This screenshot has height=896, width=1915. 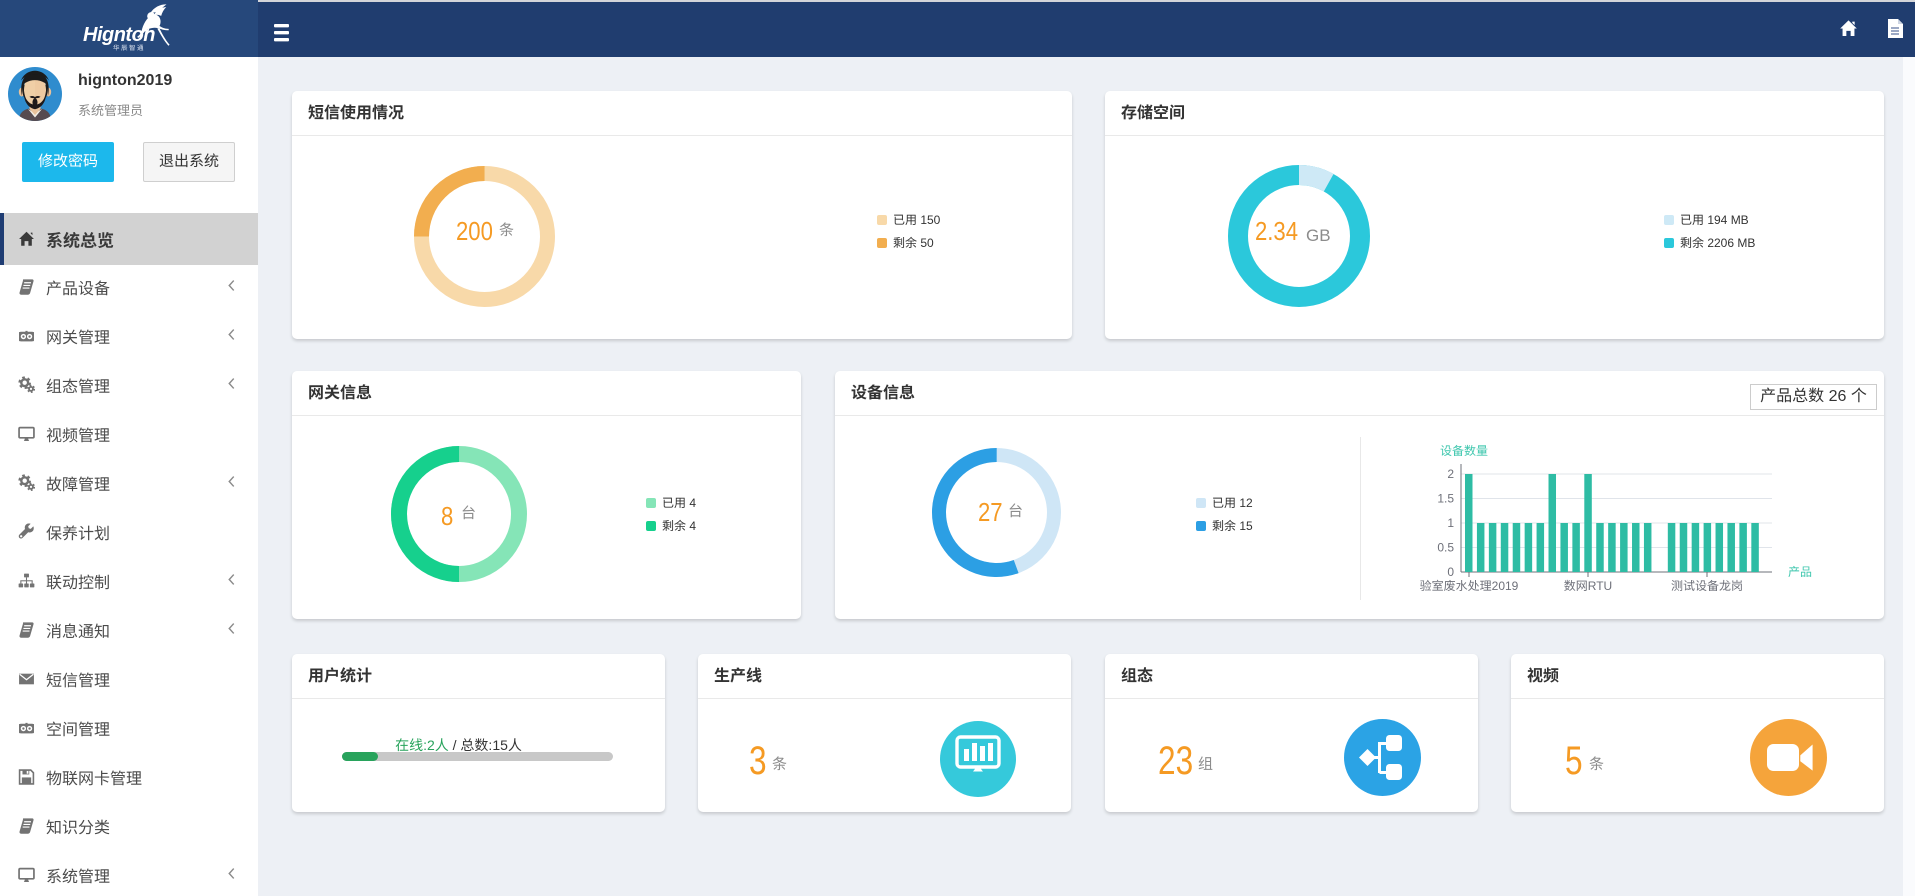 What do you see at coordinates (1450, 572) in the screenshot?
I see `svg-text: 0` at bounding box center [1450, 572].